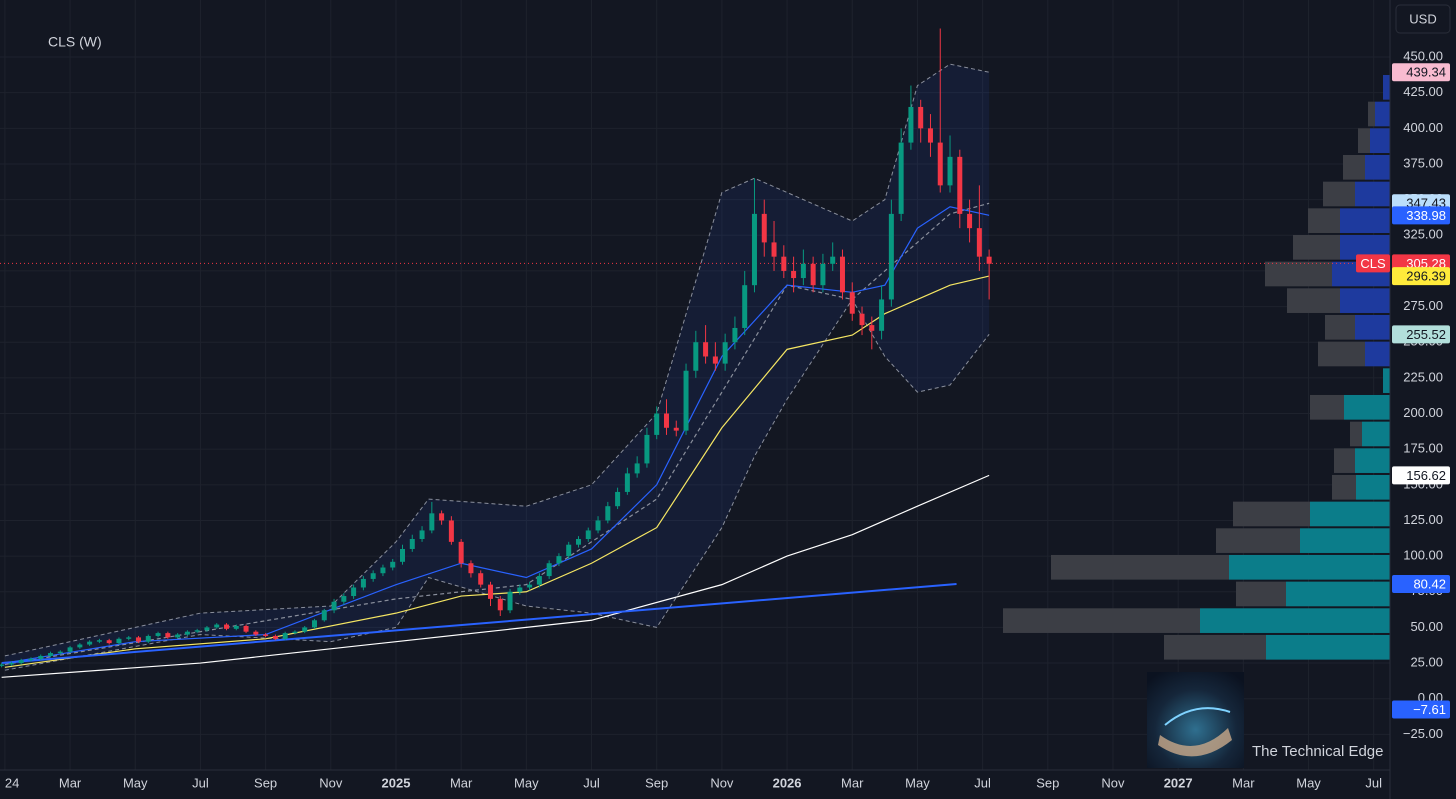 The image size is (1456, 799). I want to click on currency-button: USD, so click(1423, 19).